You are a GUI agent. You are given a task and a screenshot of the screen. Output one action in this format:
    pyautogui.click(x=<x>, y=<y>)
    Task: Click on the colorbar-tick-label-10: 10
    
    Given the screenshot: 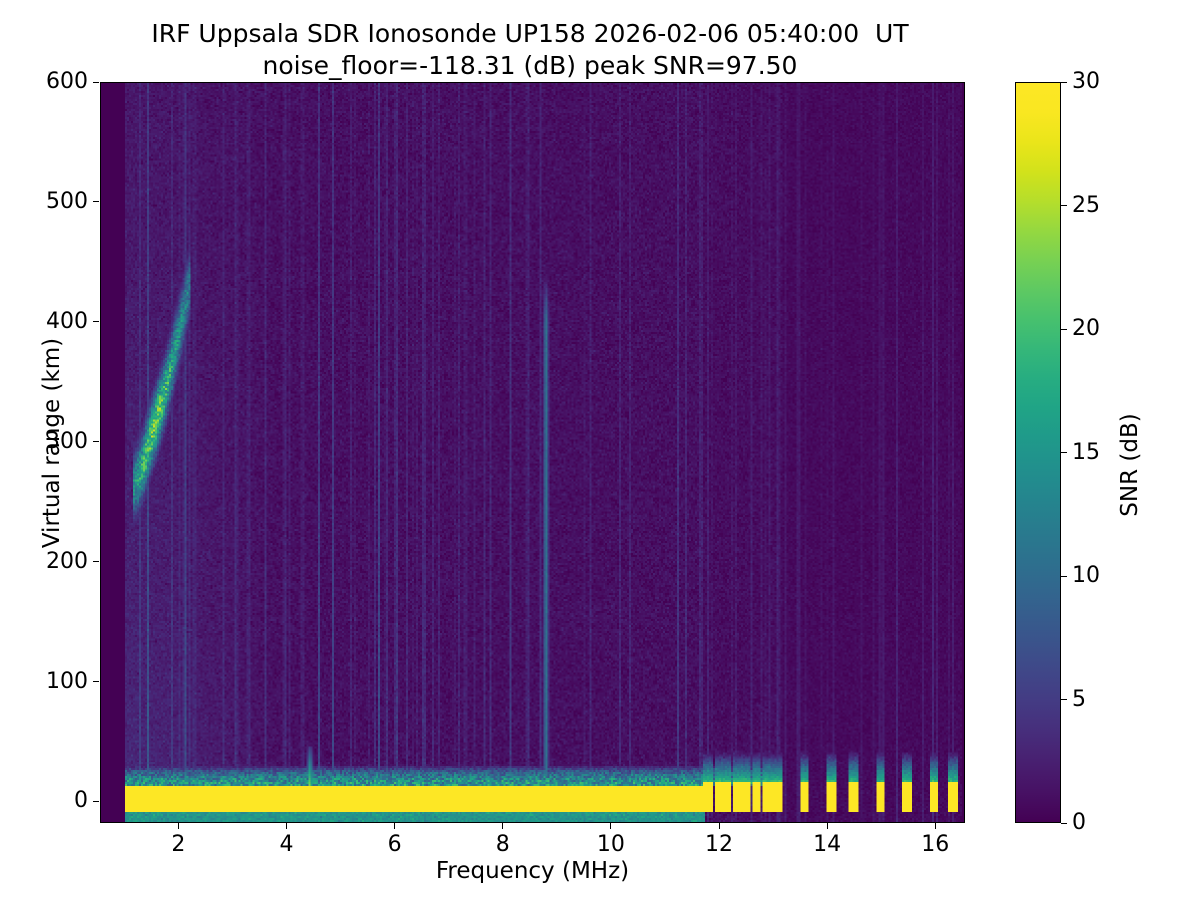 What is the action you would take?
    pyautogui.click(x=1086, y=575)
    